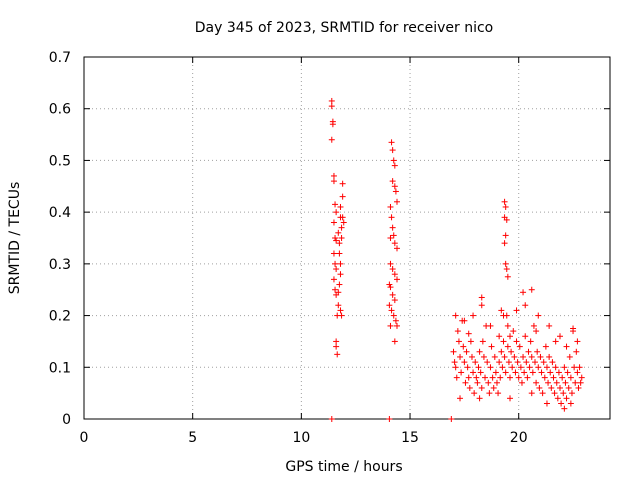 The image size is (640, 480). Describe the element at coordinates (60, 58) in the screenshot. I see `y-tick-label: 0.7` at that location.